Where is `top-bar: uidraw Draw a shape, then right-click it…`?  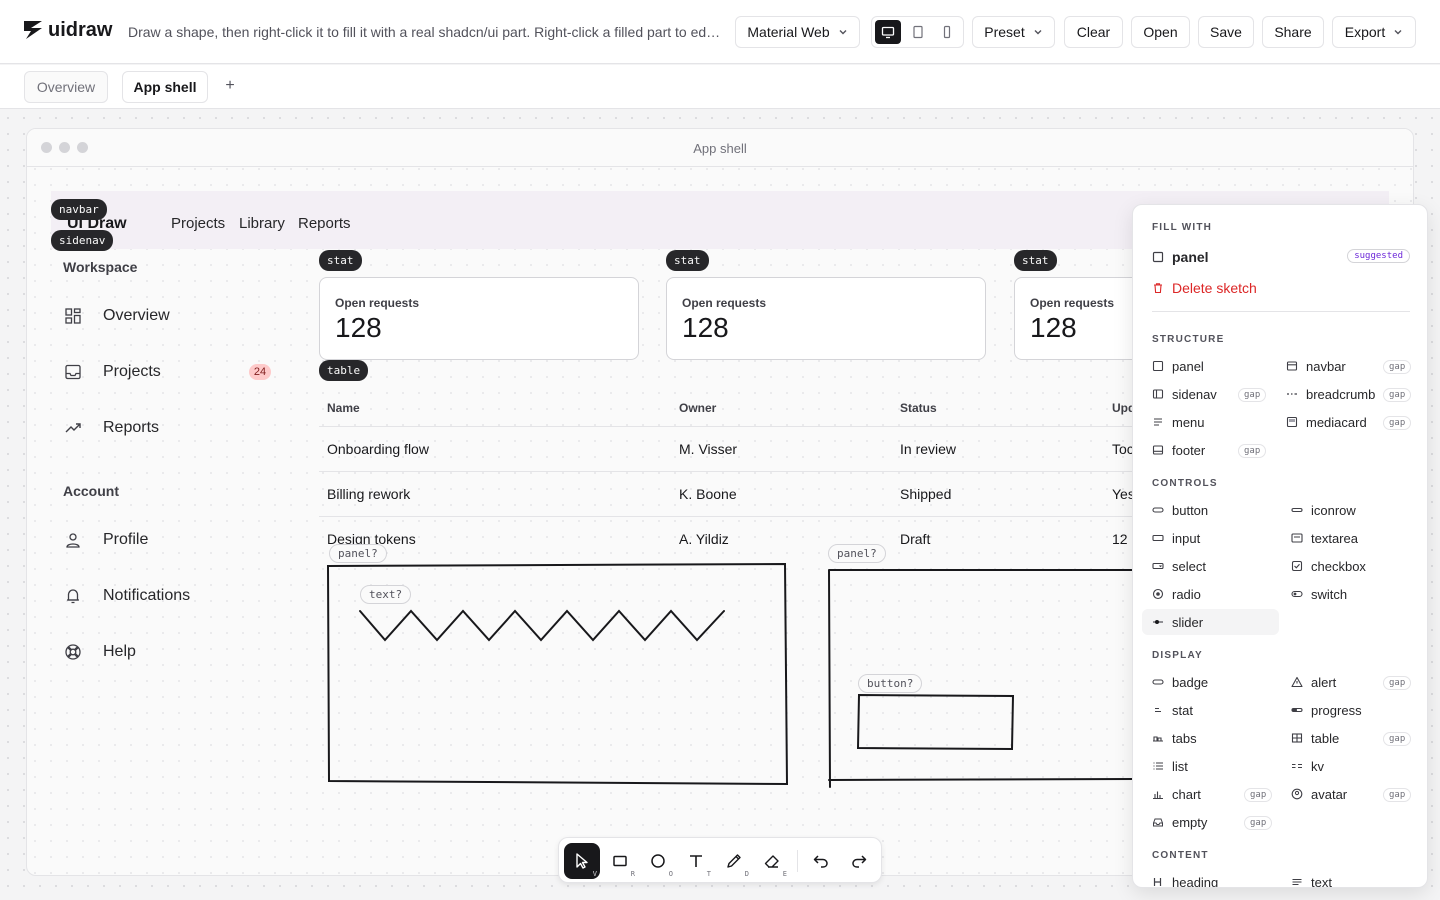 top-bar: uidraw Draw a shape, then right-click it… is located at coordinates (720, 32).